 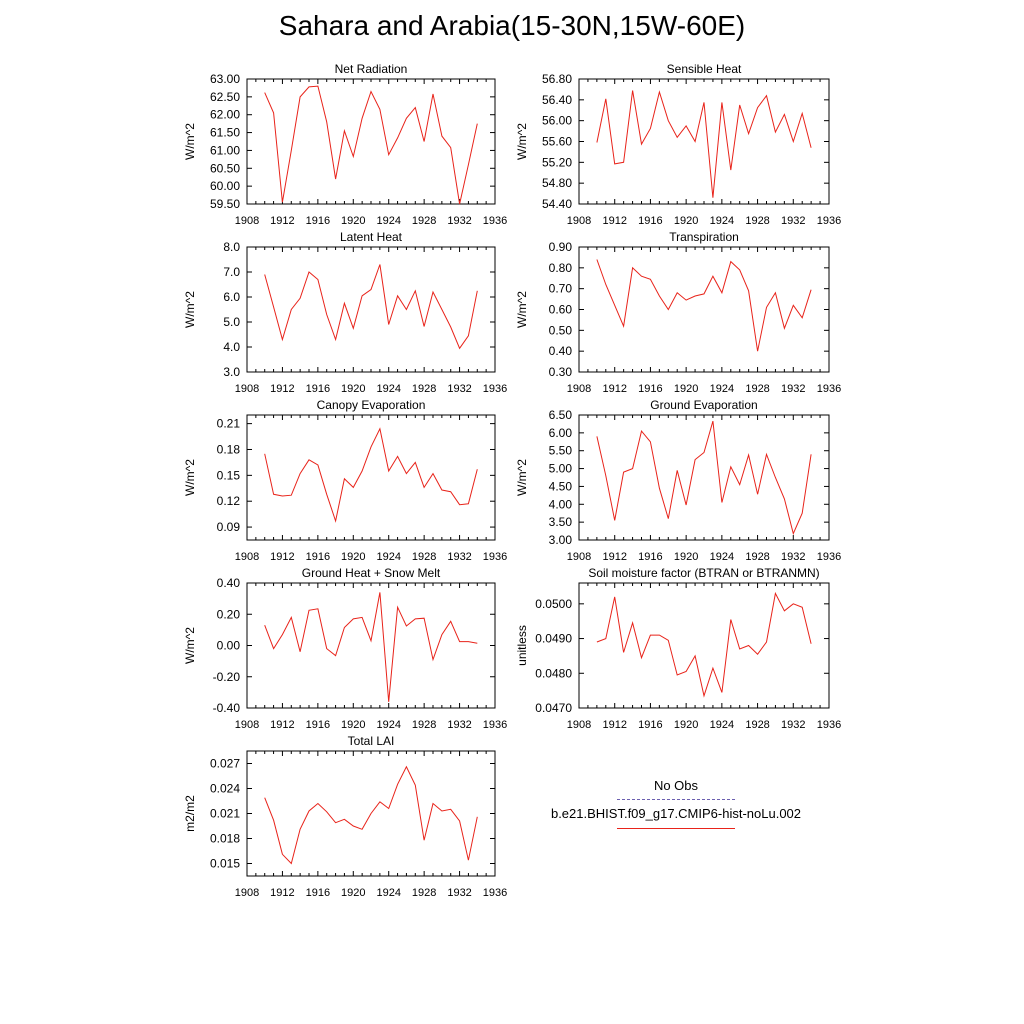 I want to click on panel-1-ytick-label: 63.00, so click(x=225, y=79).